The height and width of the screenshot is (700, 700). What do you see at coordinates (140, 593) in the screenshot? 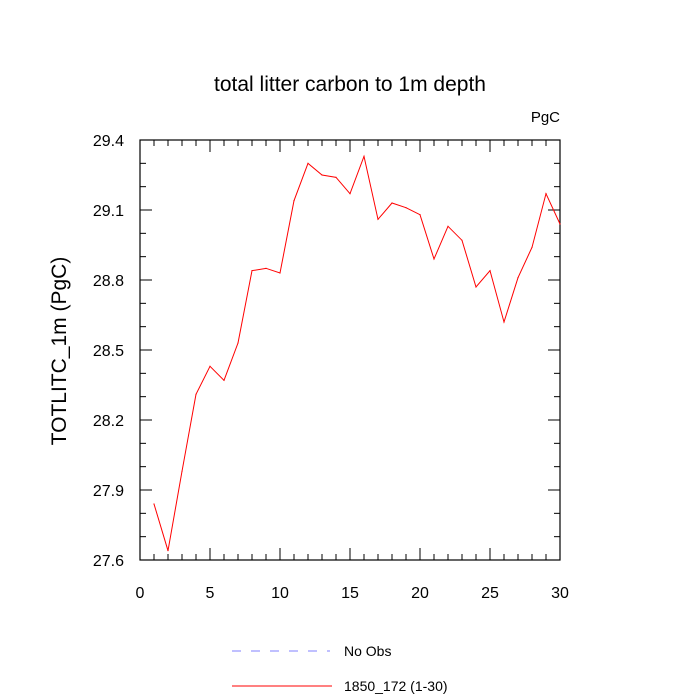
I see `x-tick-label: 0` at bounding box center [140, 593].